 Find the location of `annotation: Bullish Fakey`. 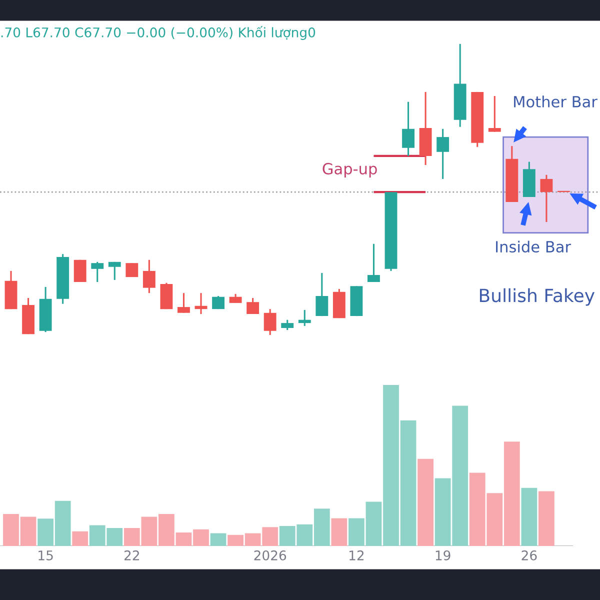

annotation: Bullish Fakey is located at coordinates (537, 297).